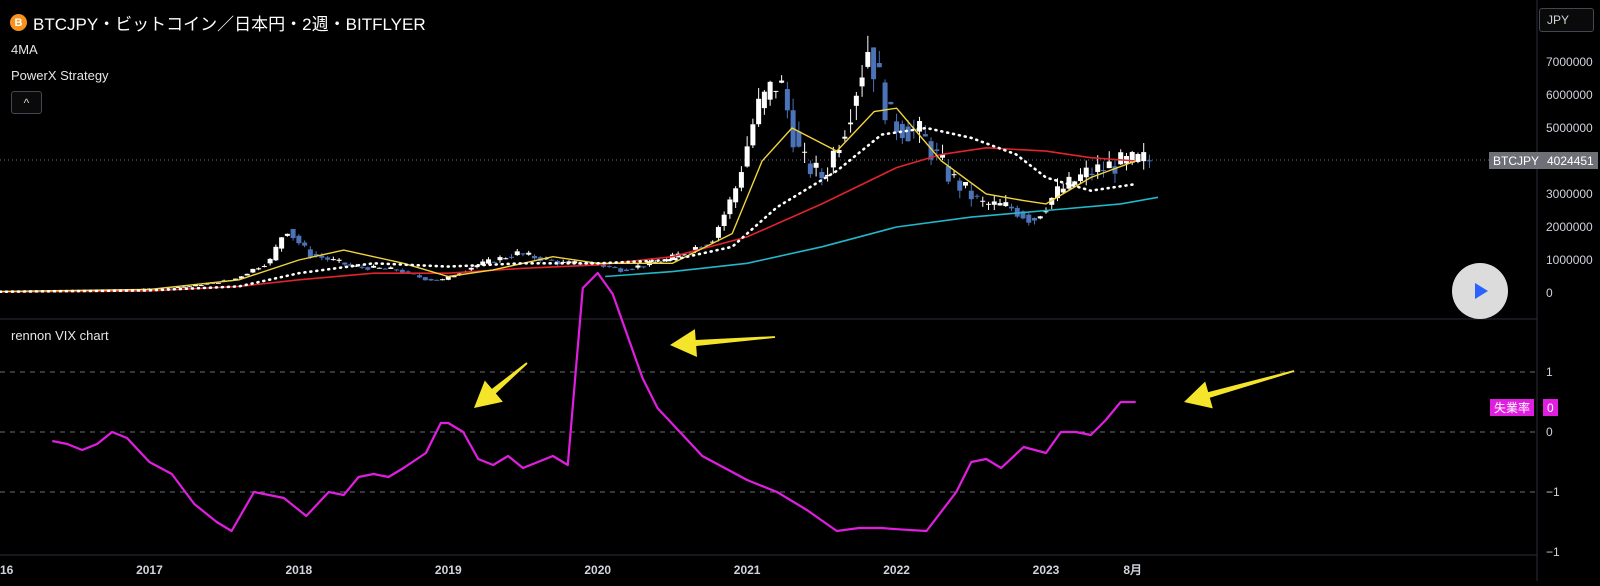 This screenshot has width=1600, height=586. I want to click on time-tick-label: 2016, so click(7, 570).